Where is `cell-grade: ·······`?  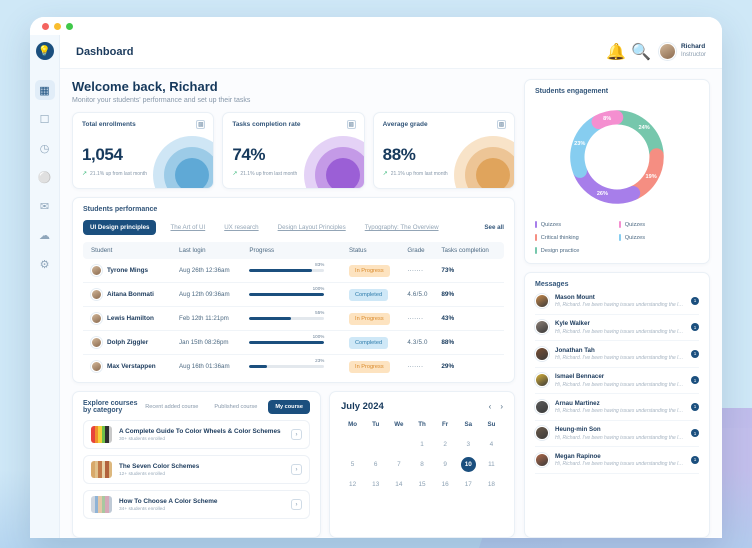 cell-grade: ······· is located at coordinates (420, 318).